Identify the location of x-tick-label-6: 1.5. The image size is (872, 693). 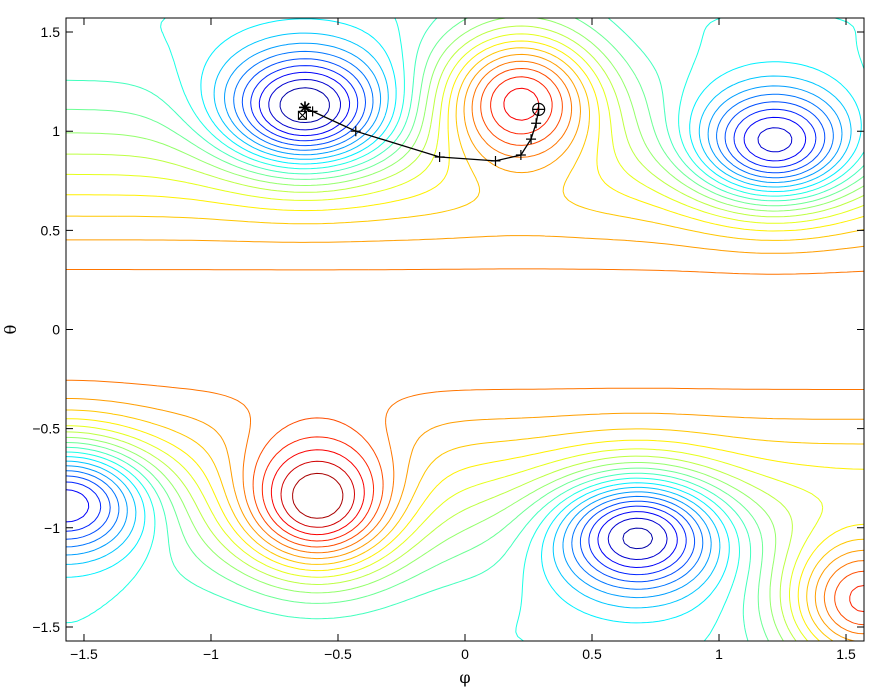
(846, 654).